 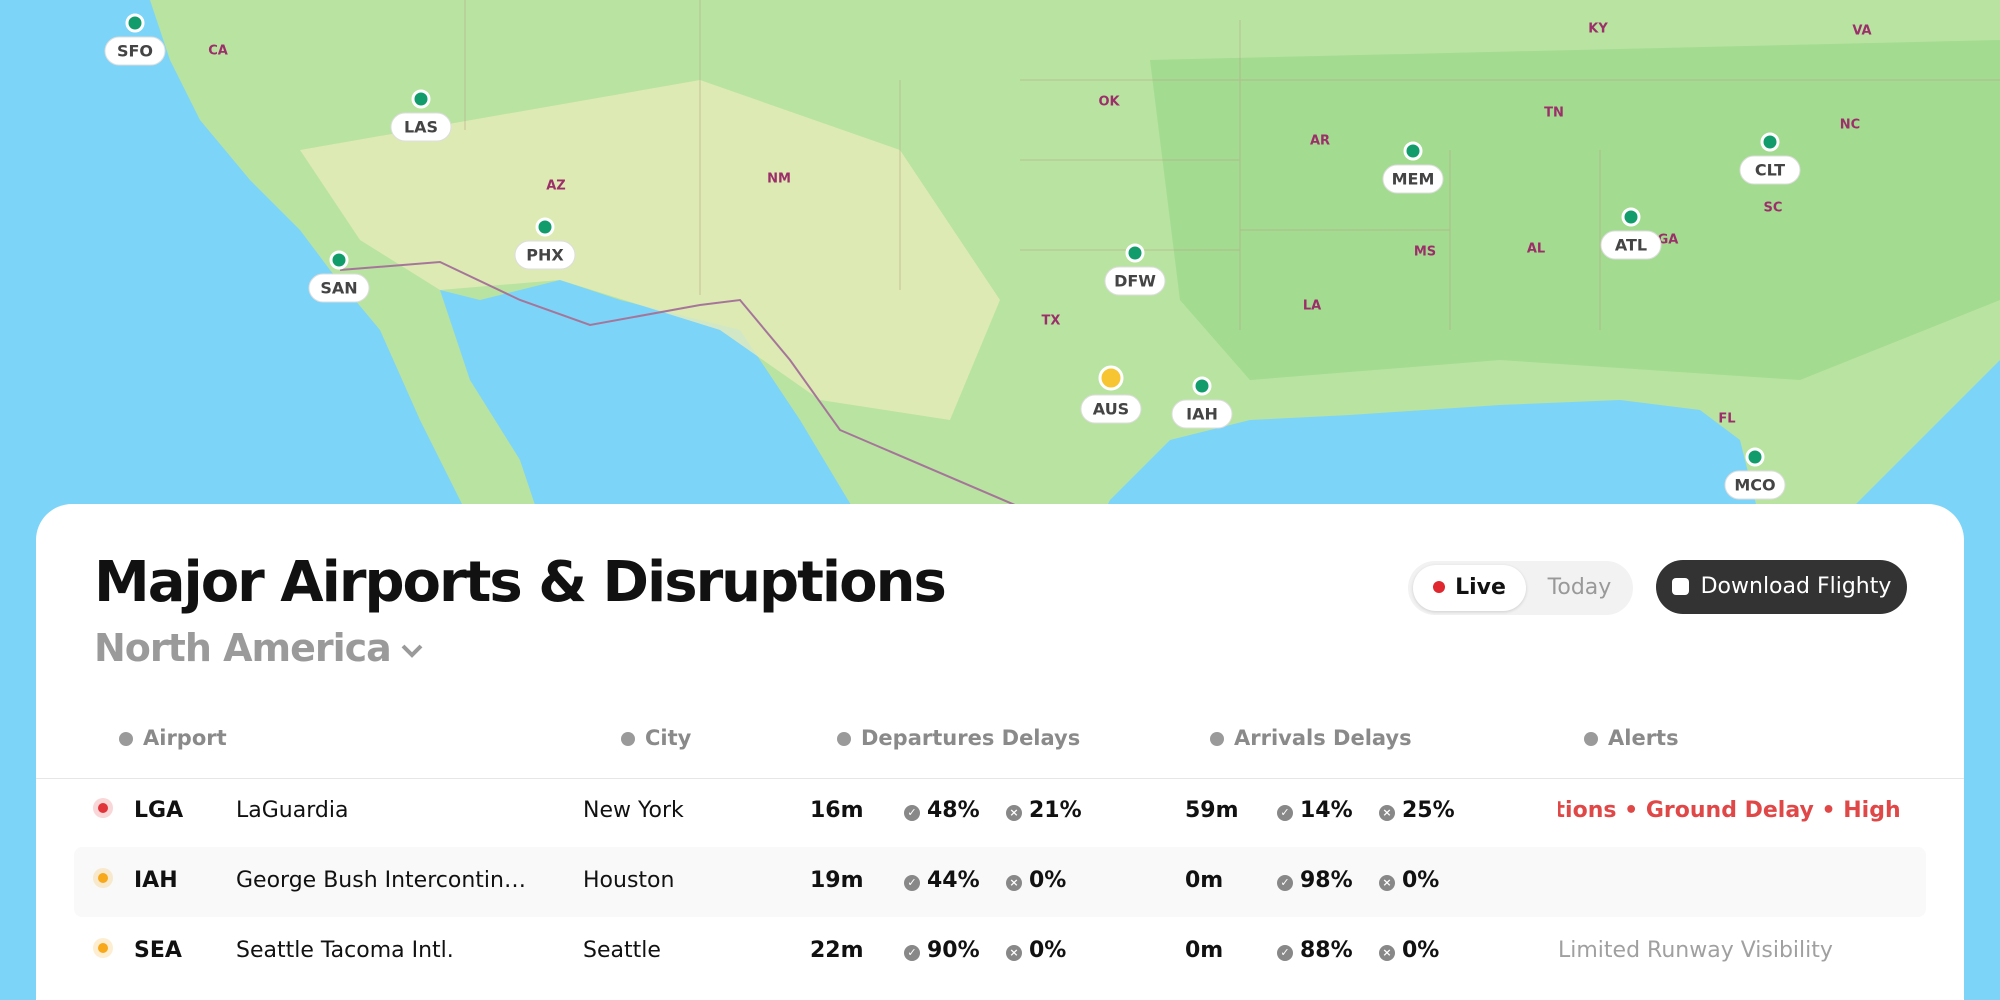 I want to click on state-label: AR, so click(x=1320, y=141).